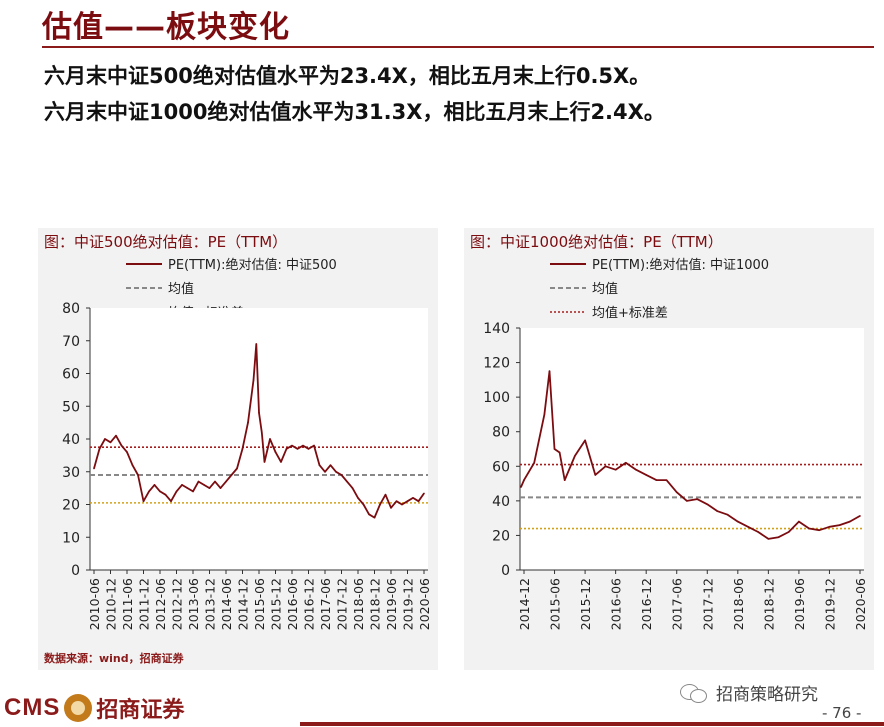  Describe the element at coordinates (127, 604) in the screenshot. I see `x-tick-label-0-2: 2011-06` at that location.